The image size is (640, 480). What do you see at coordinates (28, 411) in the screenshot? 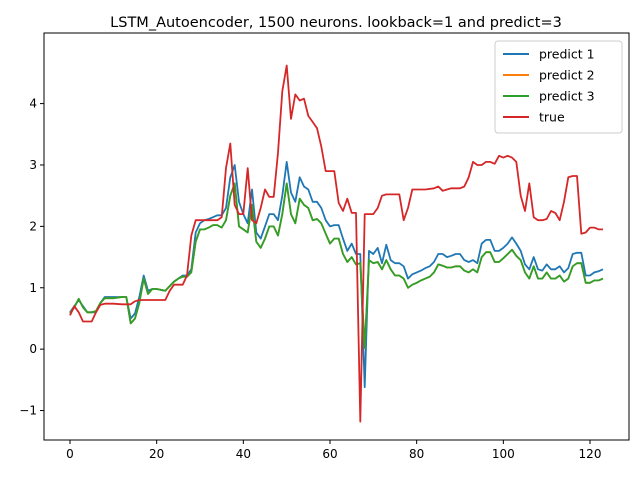
I see `y-tick-label-0: −1` at bounding box center [28, 411].